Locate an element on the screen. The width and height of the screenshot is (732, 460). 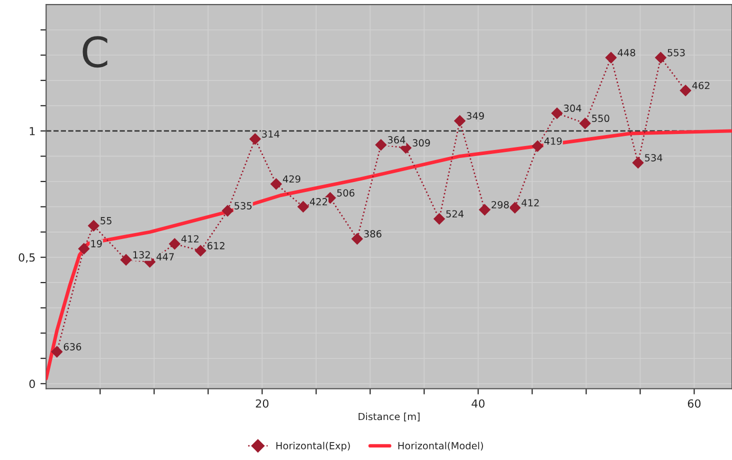
annotation: 309 is located at coordinates (421, 143).